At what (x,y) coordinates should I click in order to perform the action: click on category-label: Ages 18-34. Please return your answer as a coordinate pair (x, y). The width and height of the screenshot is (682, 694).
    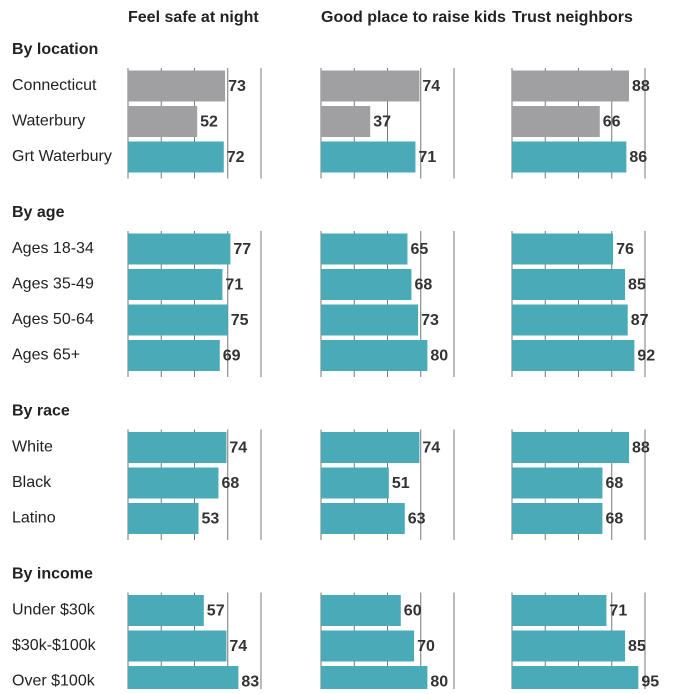
    Looking at the image, I should click on (53, 248).